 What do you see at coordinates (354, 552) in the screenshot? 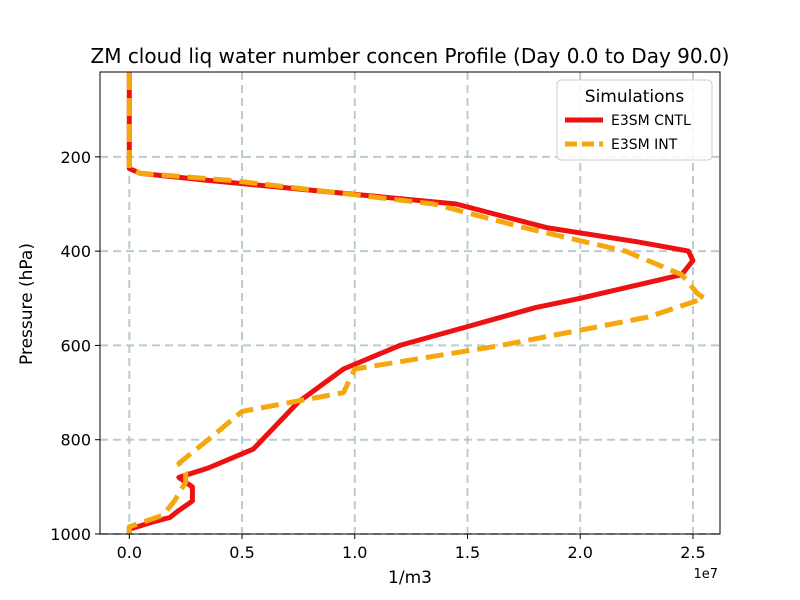
I see `x-tick-label: 1.0` at bounding box center [354, 552].